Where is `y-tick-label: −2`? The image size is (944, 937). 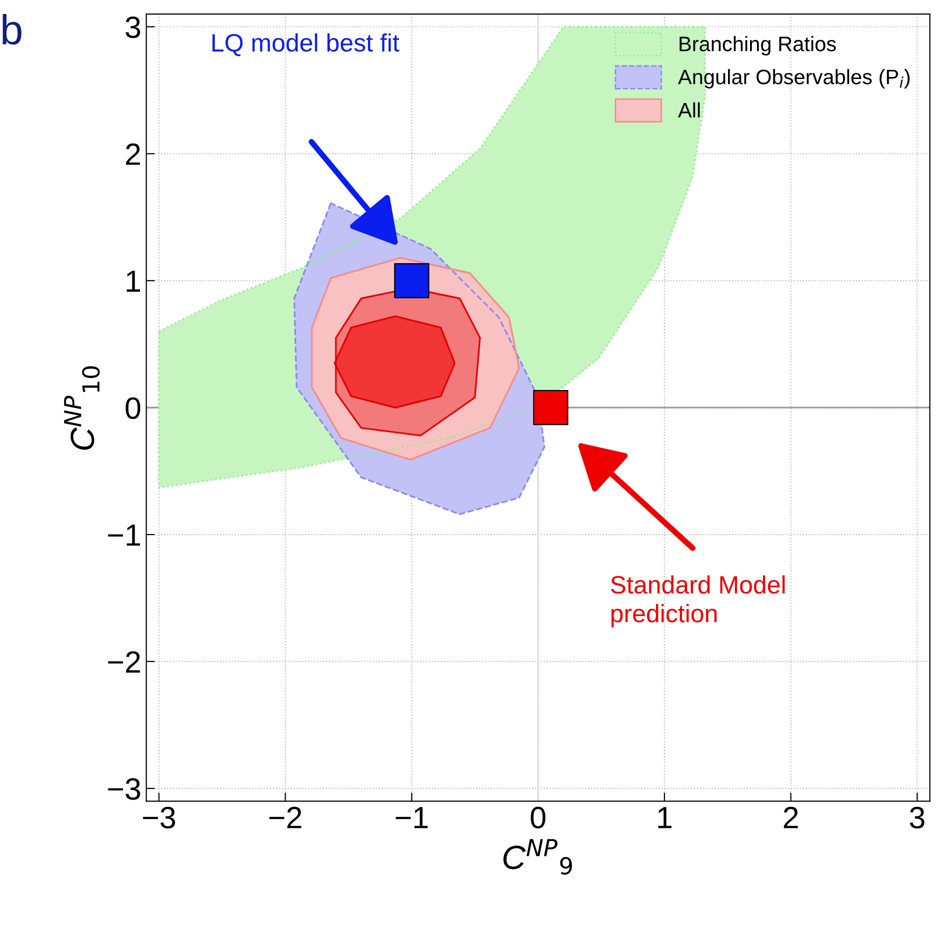
y-tick-label: −2 is located at coordinates (124, 662).